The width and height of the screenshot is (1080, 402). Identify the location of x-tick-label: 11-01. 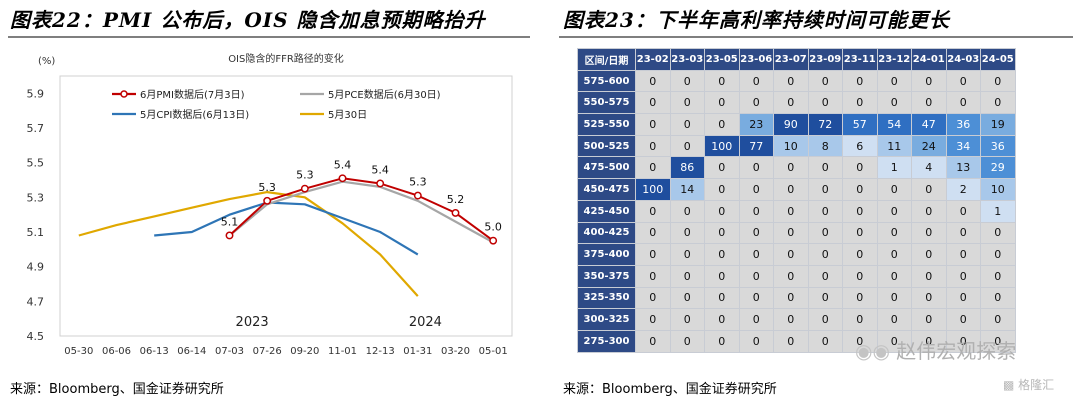
(342, 351).